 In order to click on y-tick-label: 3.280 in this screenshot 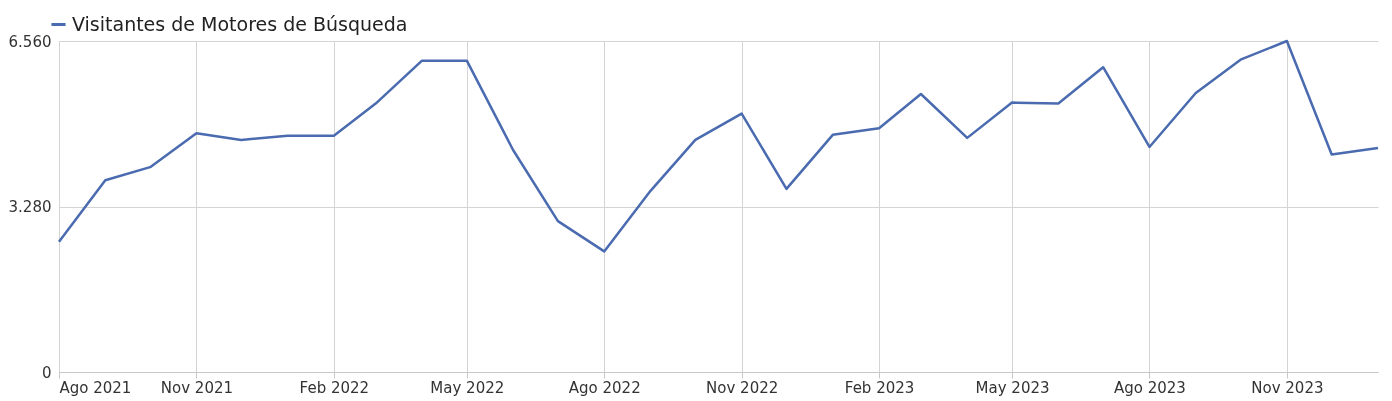, I will do `click(30, 207)`.